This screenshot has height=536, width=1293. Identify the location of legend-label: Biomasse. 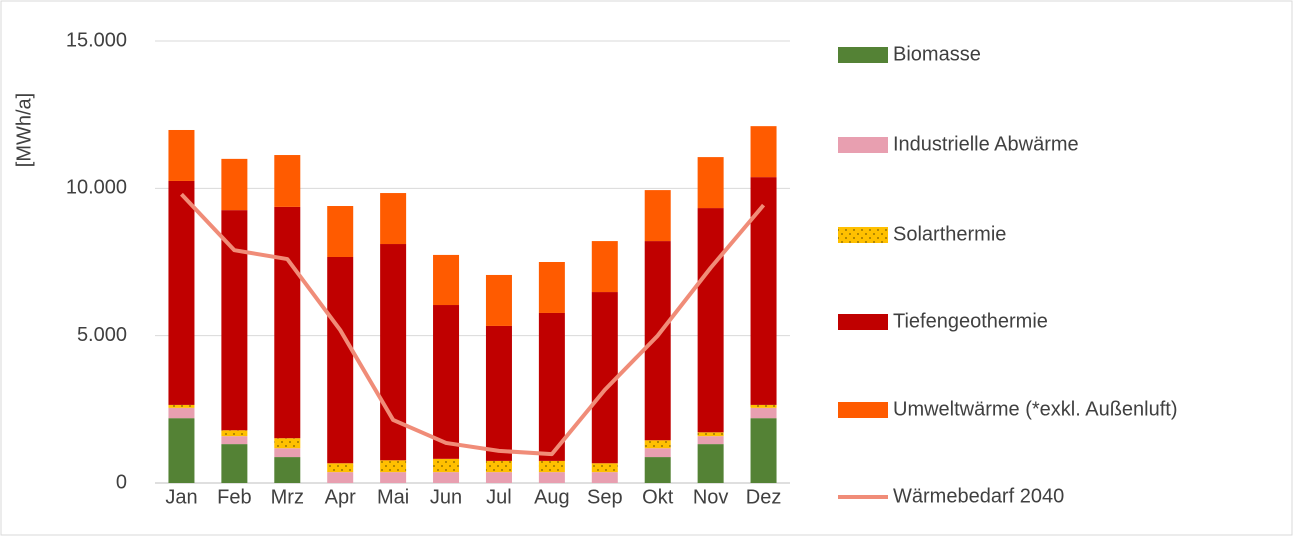
(937, 54).